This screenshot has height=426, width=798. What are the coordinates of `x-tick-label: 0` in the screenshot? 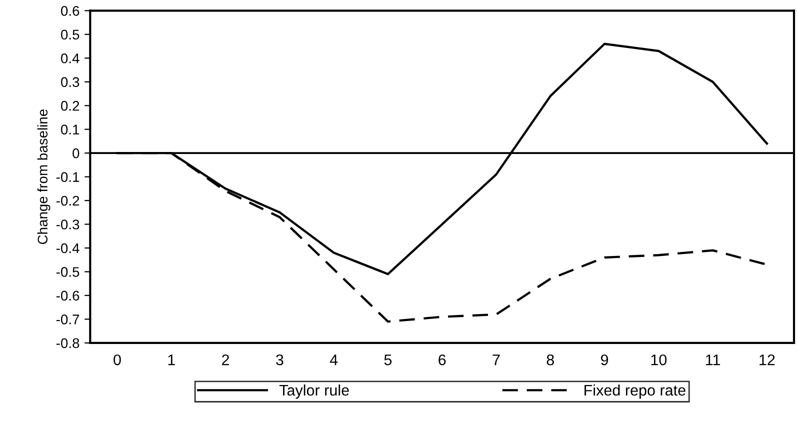 It's located at (117, 360).